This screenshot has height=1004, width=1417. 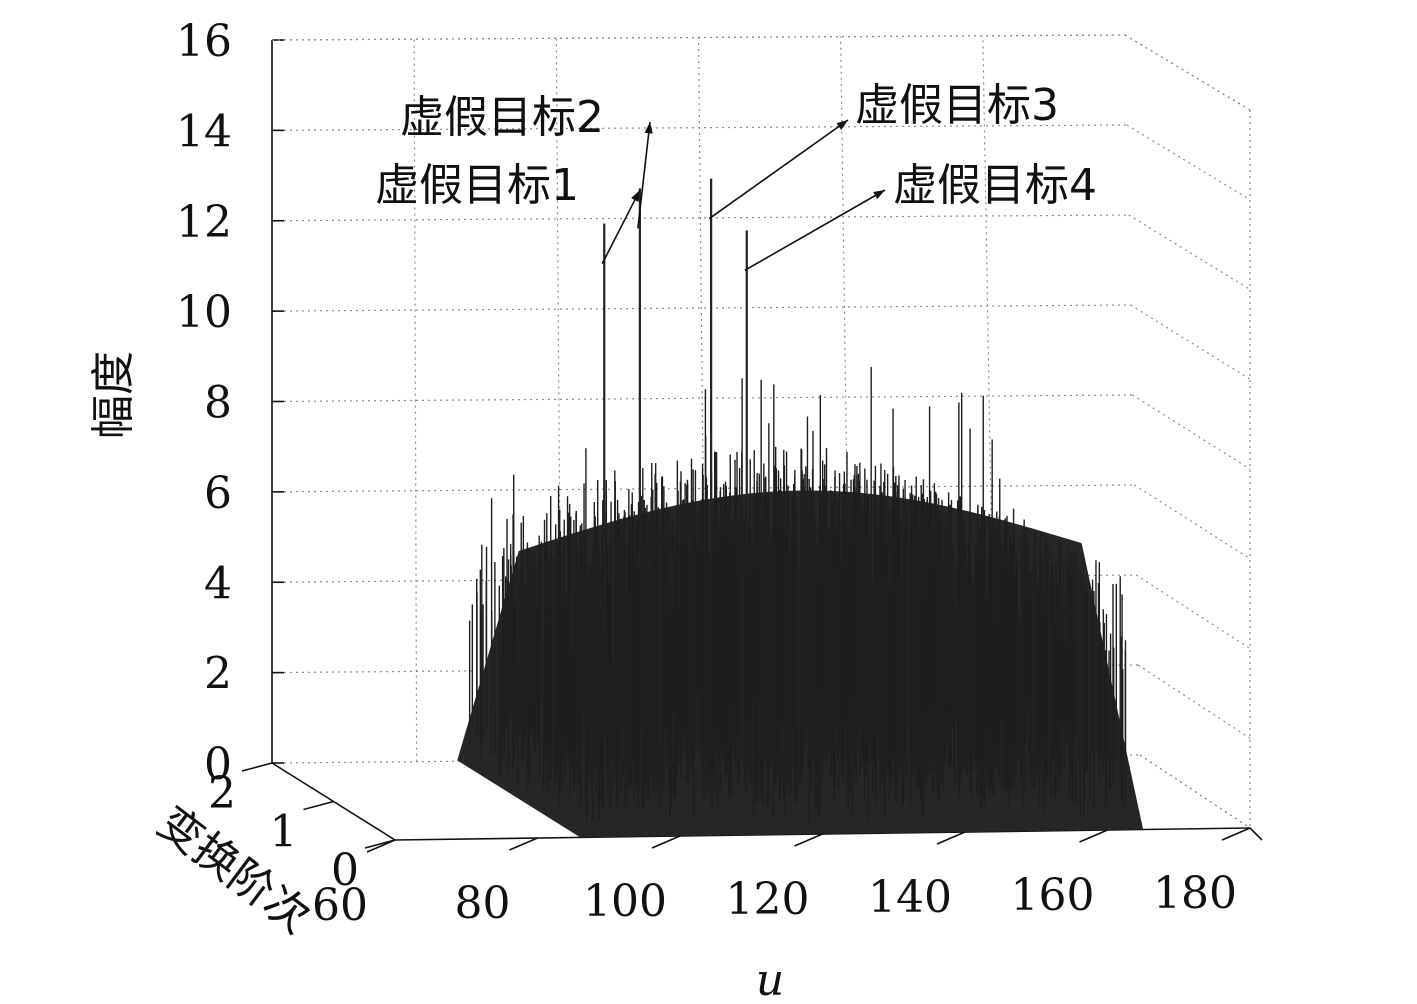 What do you see at coordinates (483, 903) in the screenshot?
I see `u-tick-label: 80` at bounding box center [483, 903].